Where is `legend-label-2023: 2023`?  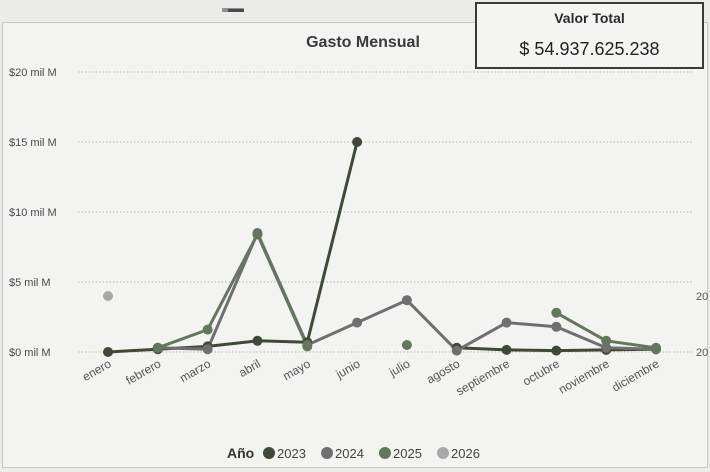 legend-label-2023: 2023 is located at coordinates (291, 453).